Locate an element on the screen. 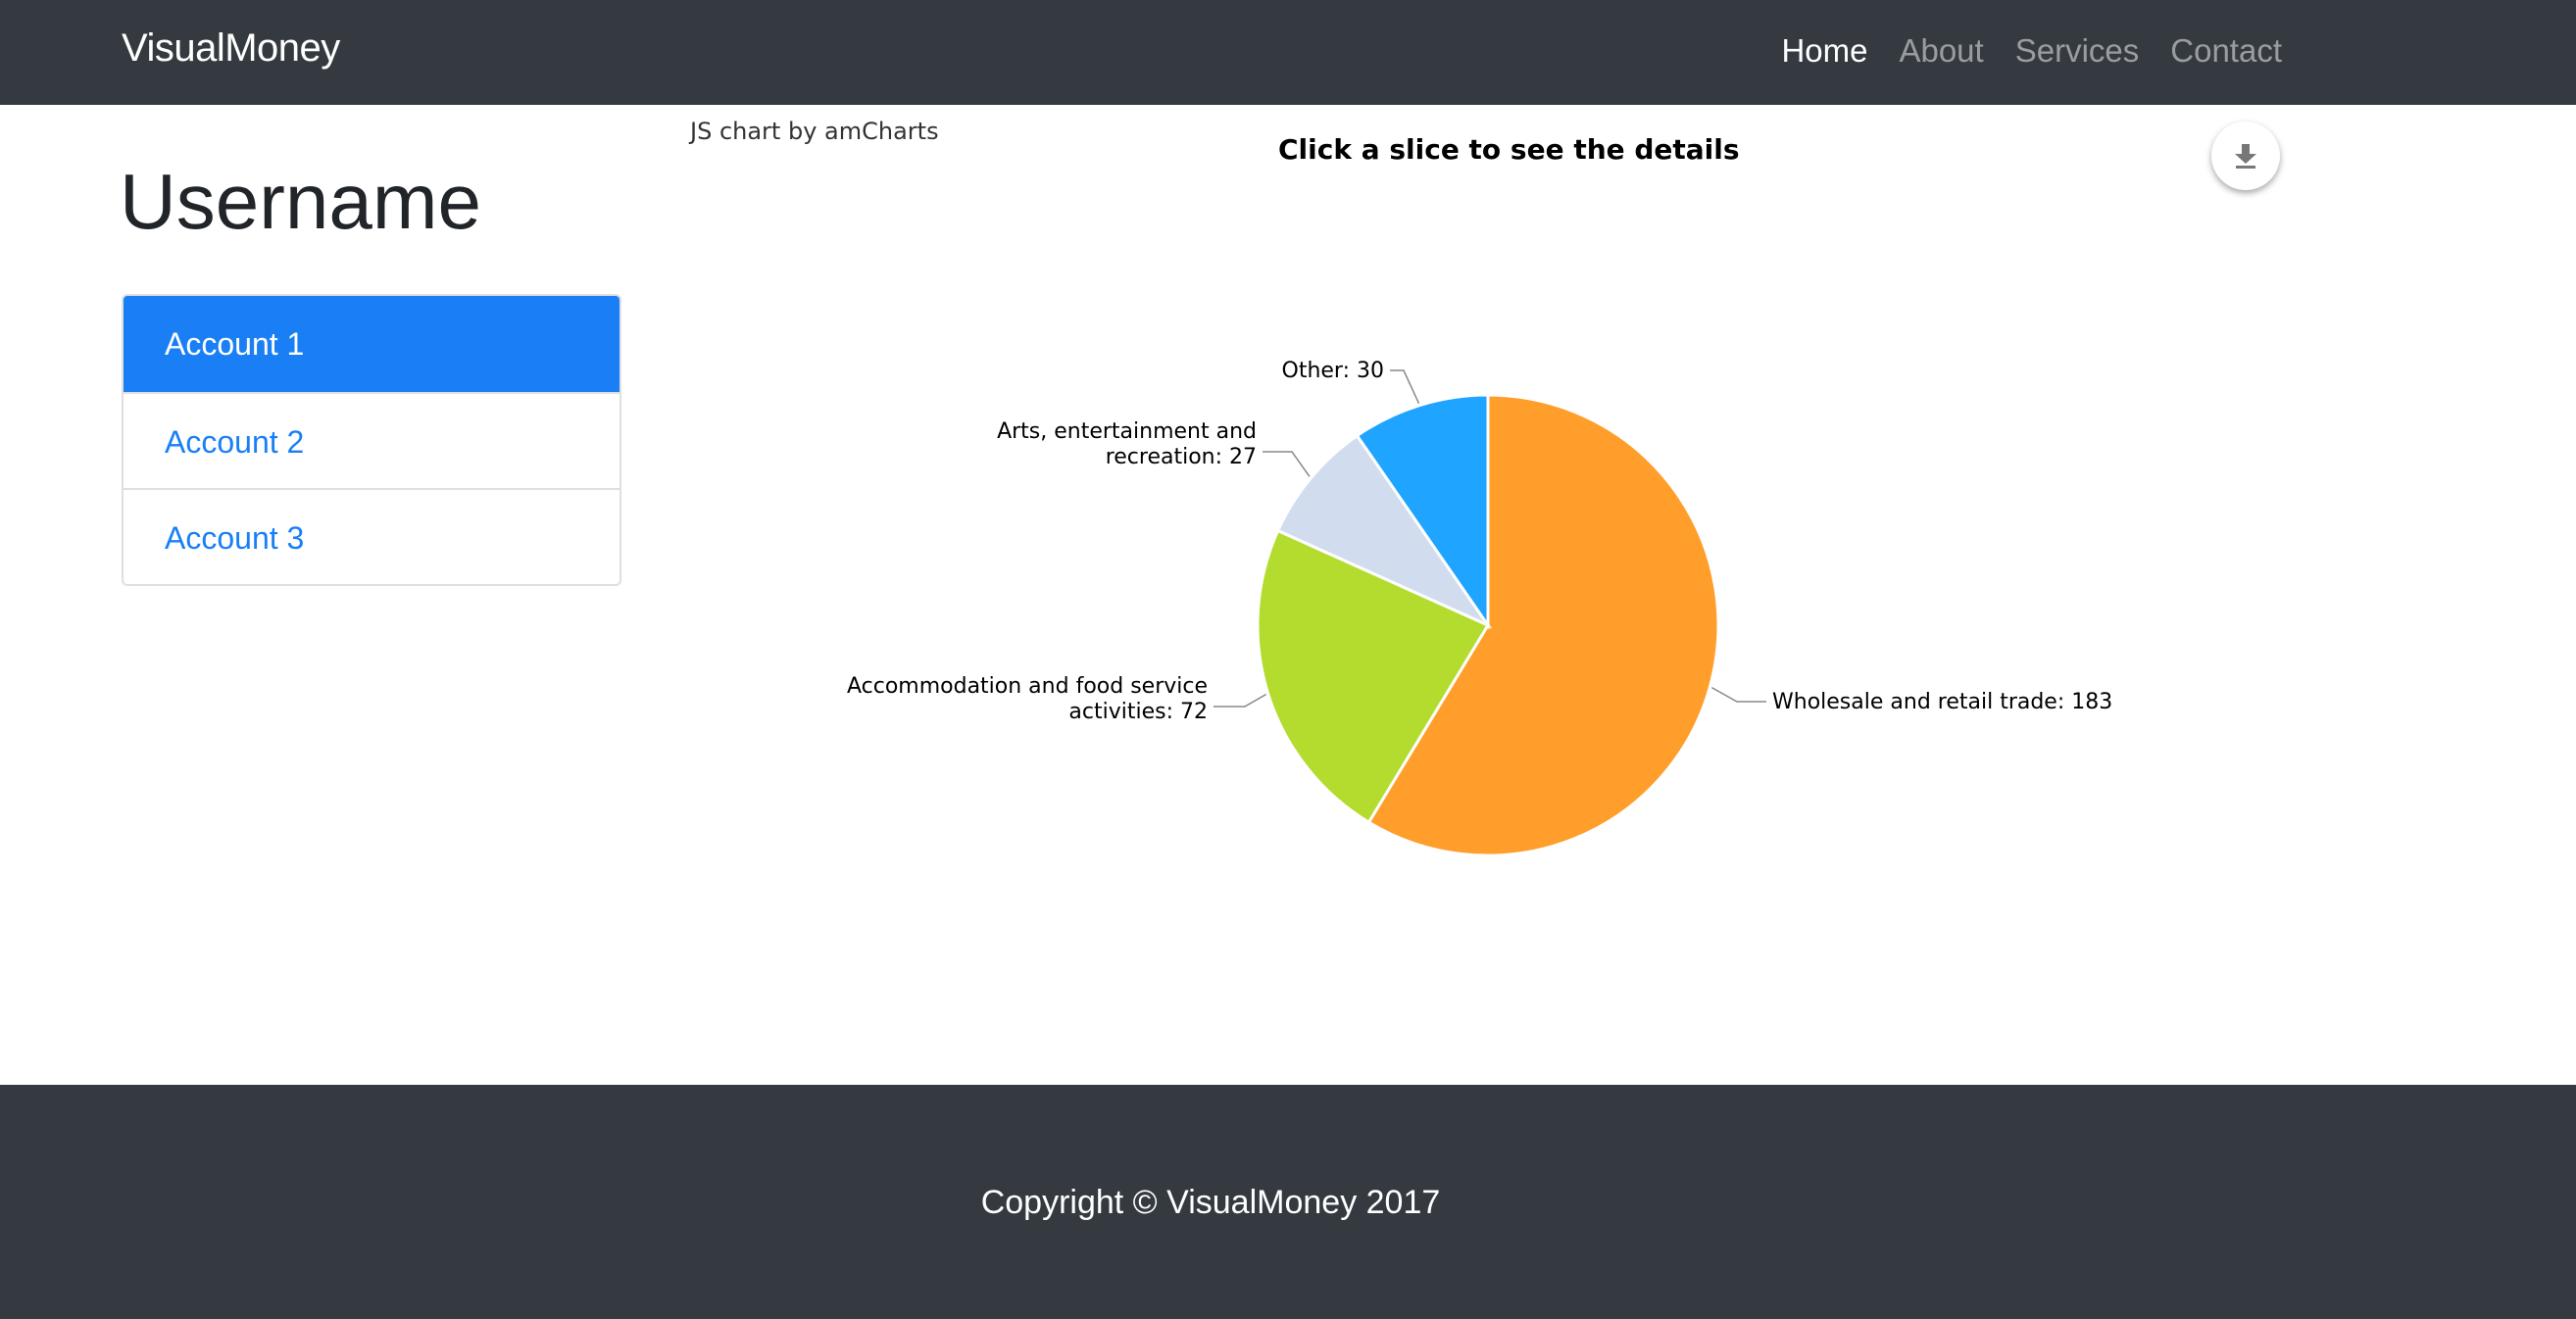 This screenshot has height=1319, width=2576. nav-links: Home About Services Contact is located at coordinates (2031, 51).